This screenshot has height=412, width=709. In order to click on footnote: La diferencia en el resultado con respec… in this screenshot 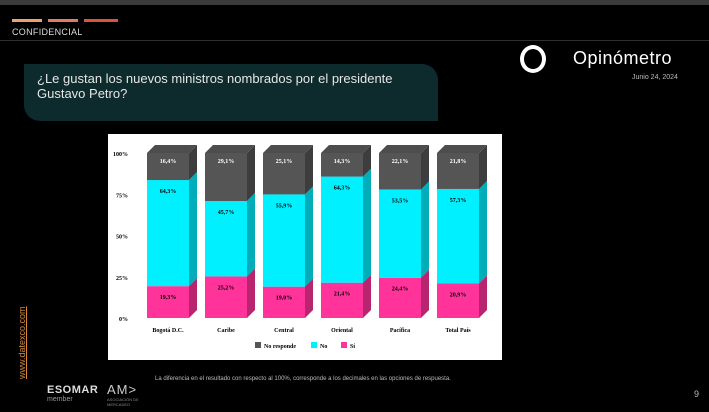, I will do `click(303, 379)`.